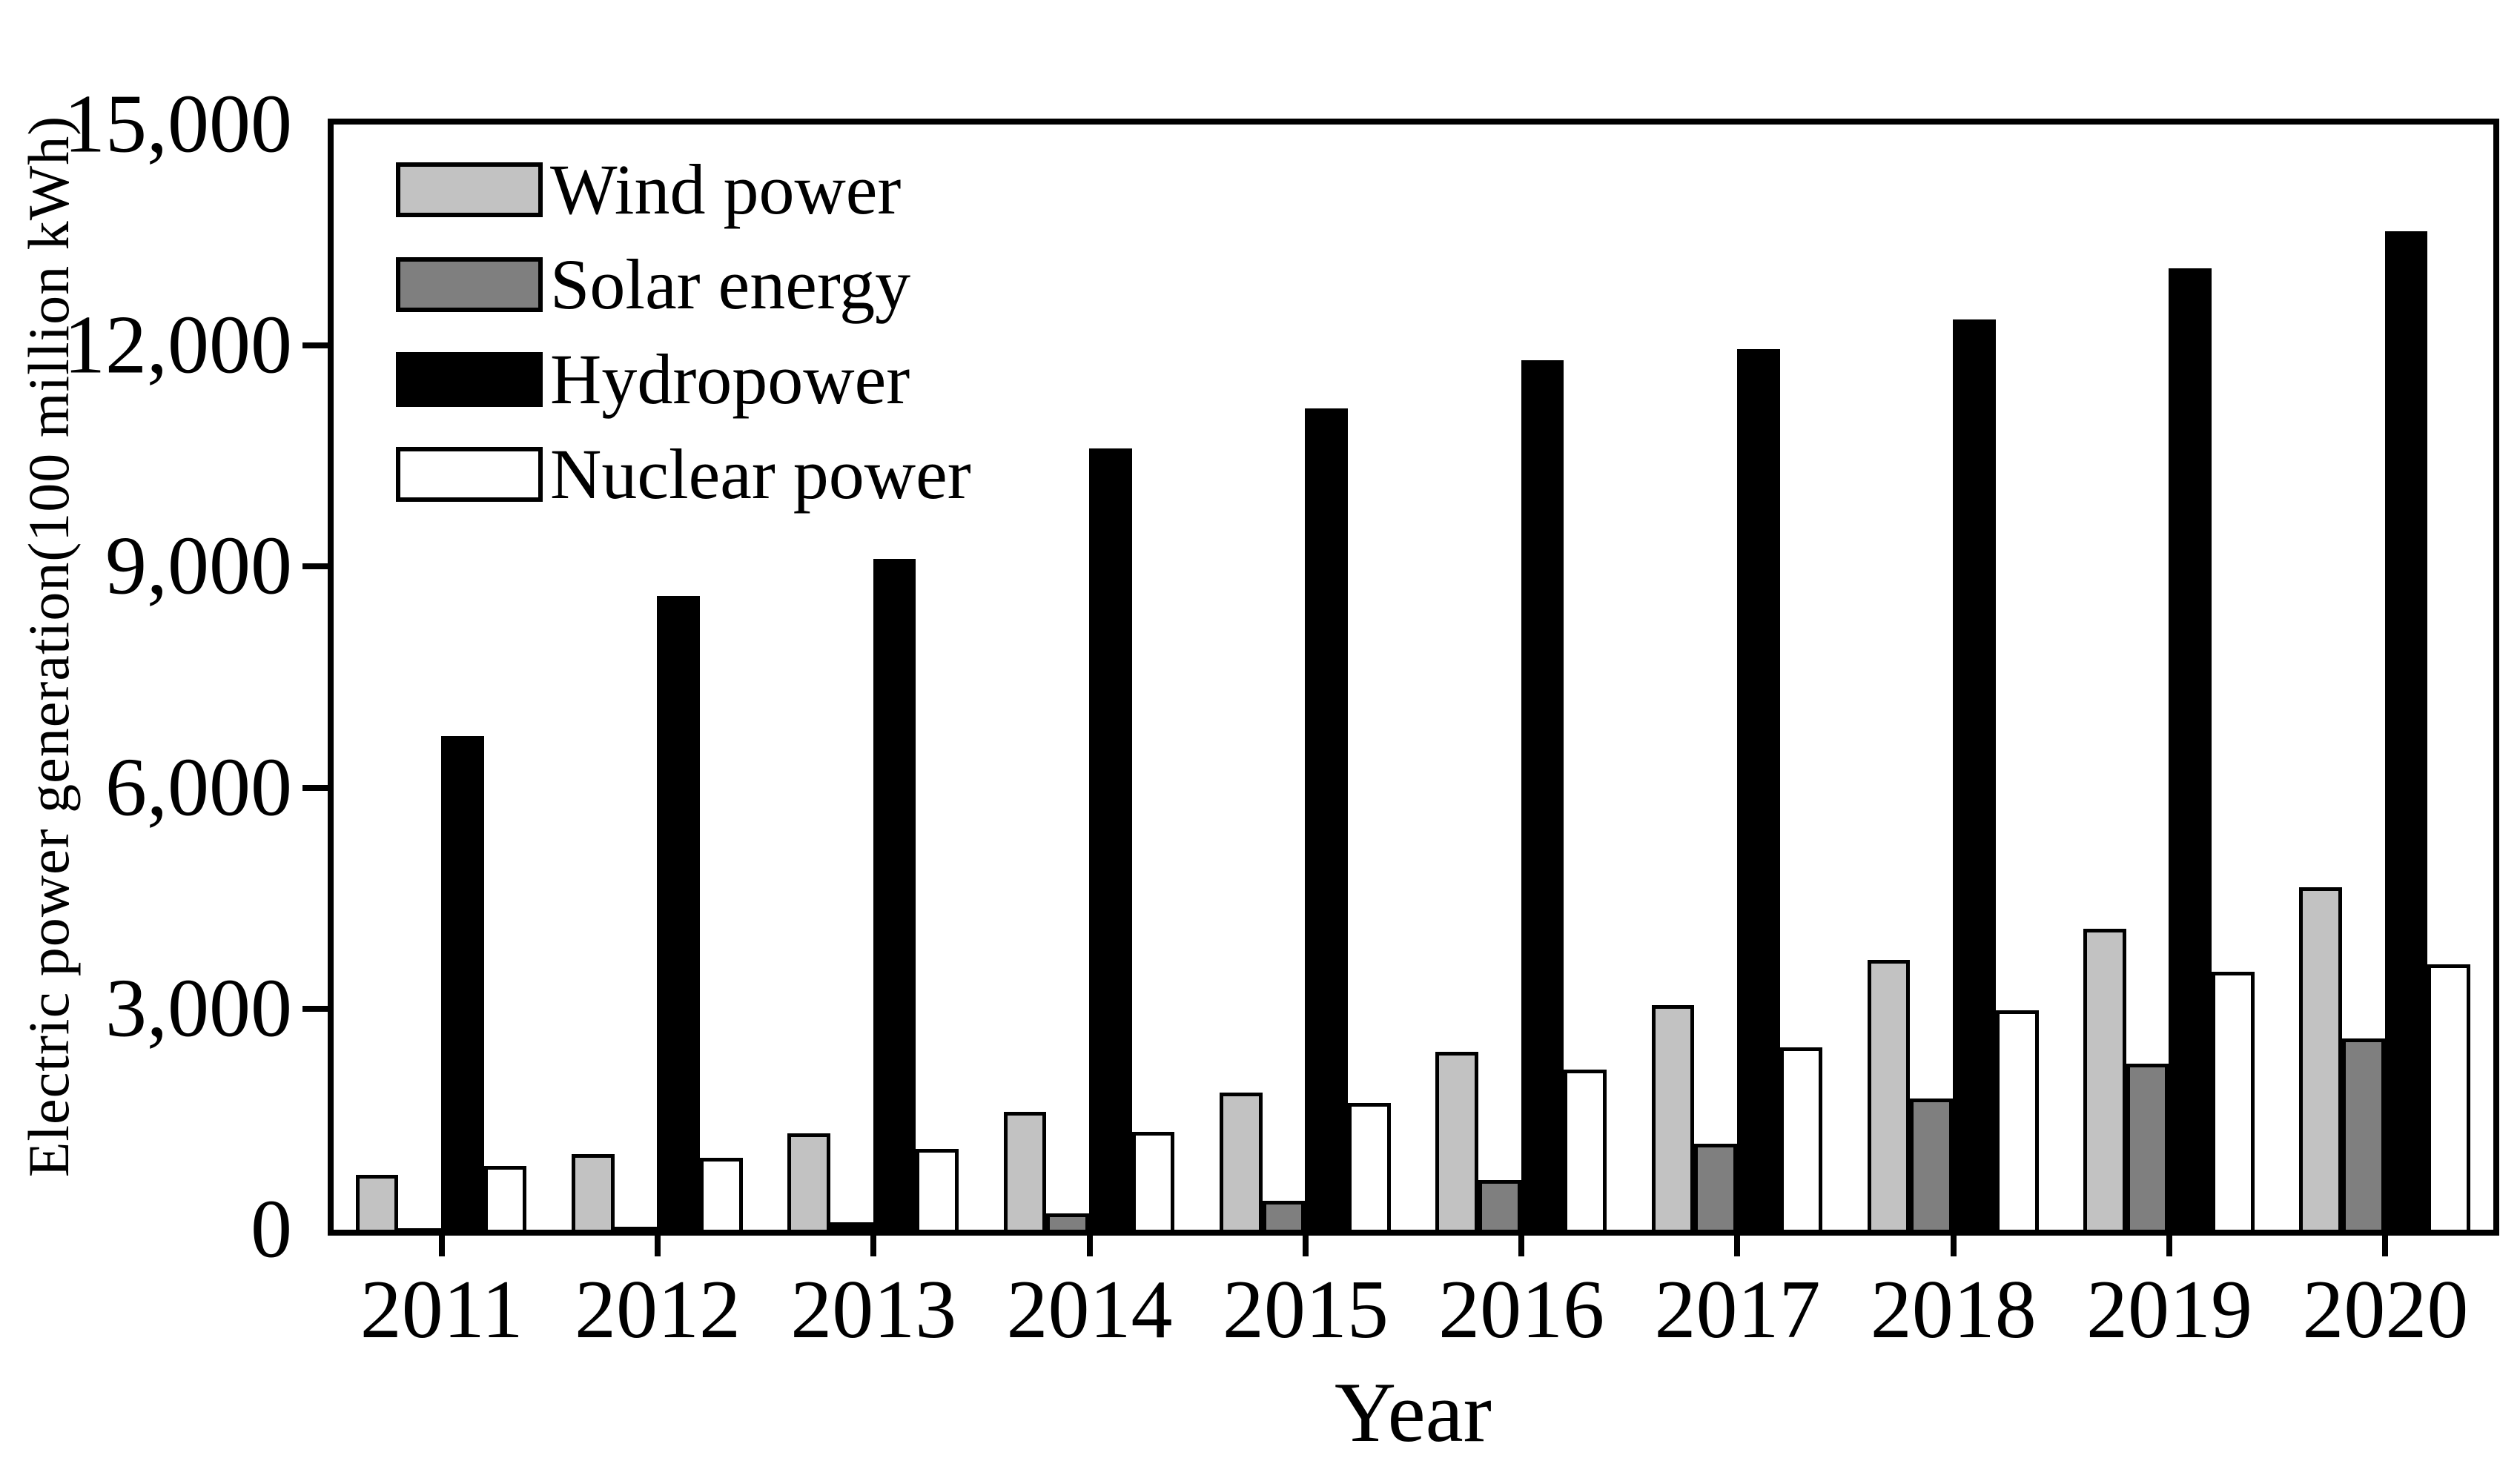  Describe the element at coordinates (1153, 1180) in the screenshot. I see `bar-nuclear-power-2014` at that location.